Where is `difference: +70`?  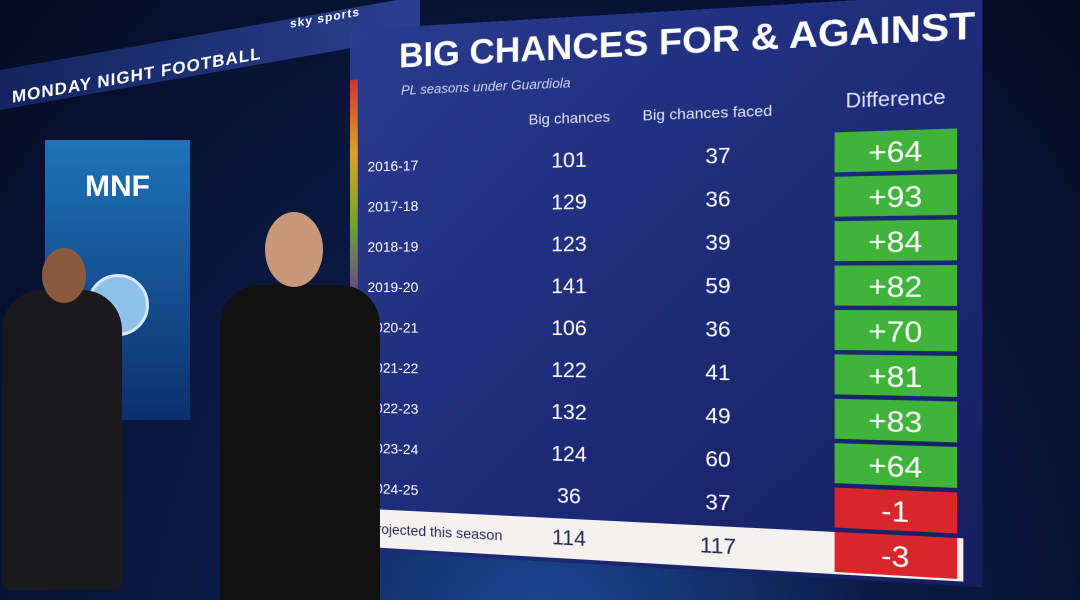 difference: +70 is located at coordinates (896, 330).